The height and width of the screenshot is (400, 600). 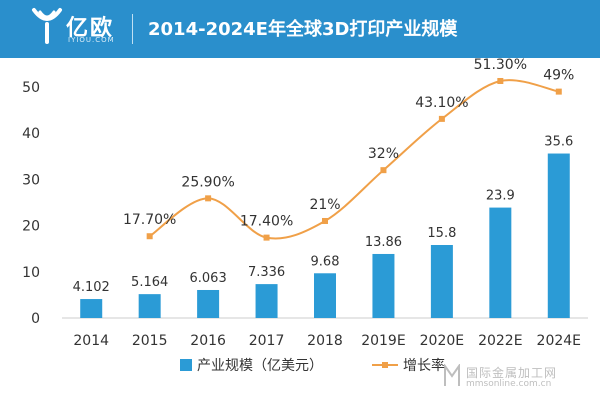 I want to click on x-tick-label: 2016, so click(x=208, y=341).